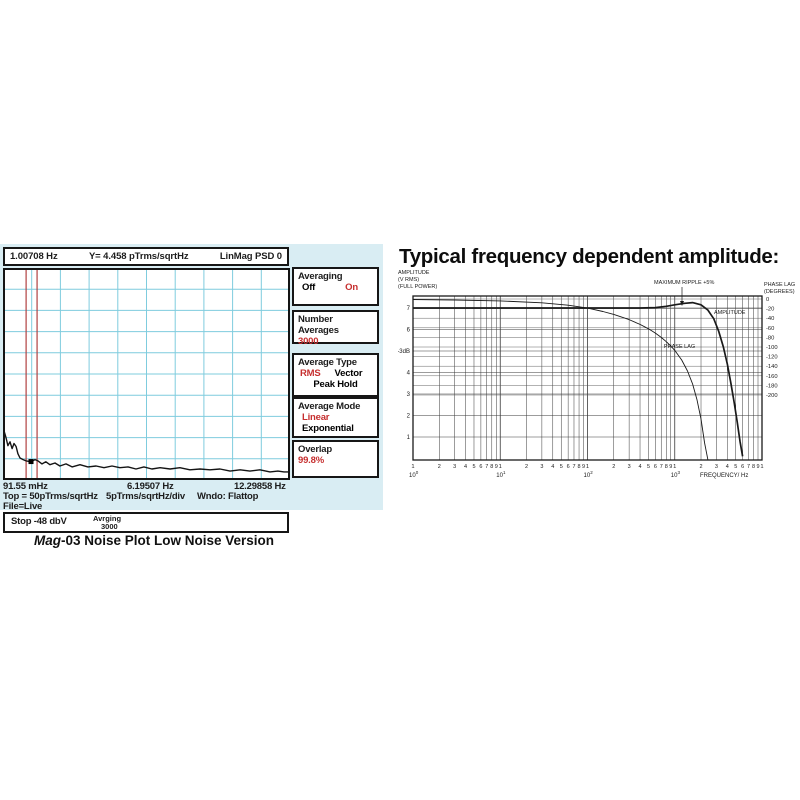  I want to click on marker-value: Y= 4.458 pTrms/sqrtHz, so click(138, 256).